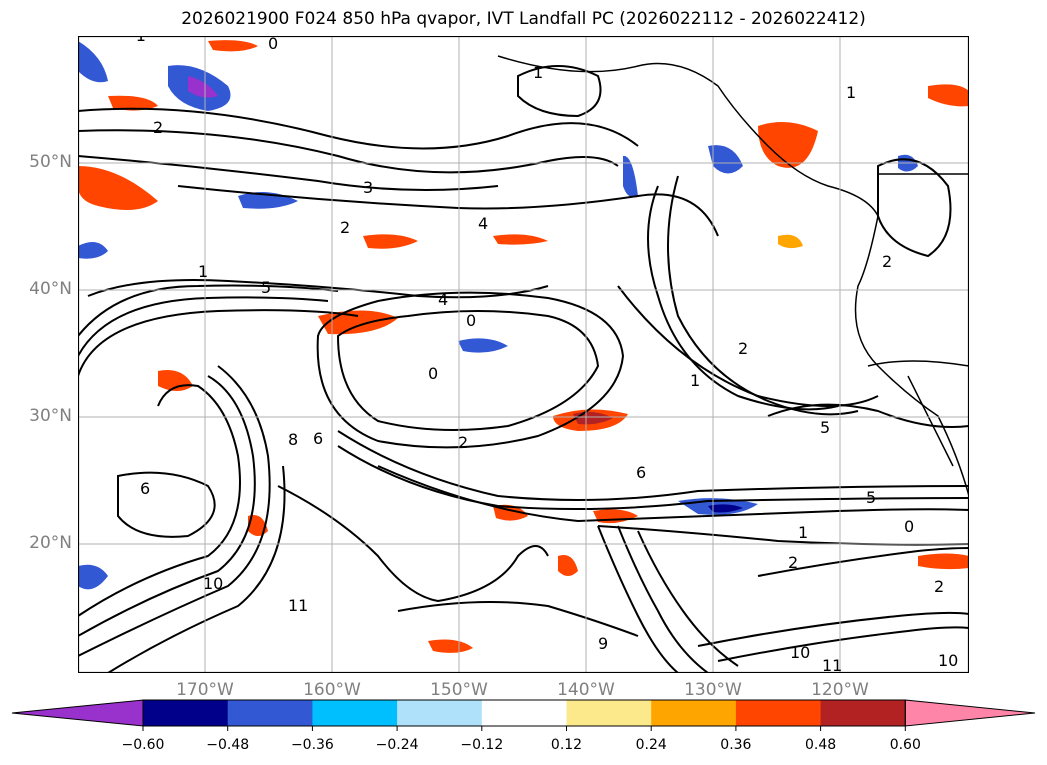  Describe the element at coordinates (368, 187) in the screenshot. I see `contour-label: 3` at that location.